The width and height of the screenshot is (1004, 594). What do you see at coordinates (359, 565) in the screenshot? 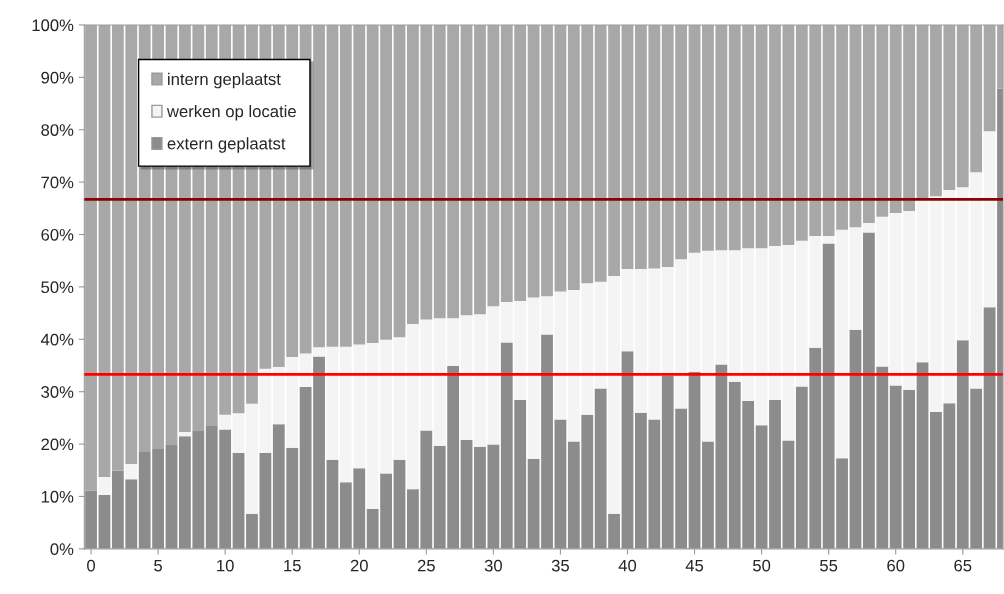
I see `x-tick-label: 20` at bounding box center [359, 565].